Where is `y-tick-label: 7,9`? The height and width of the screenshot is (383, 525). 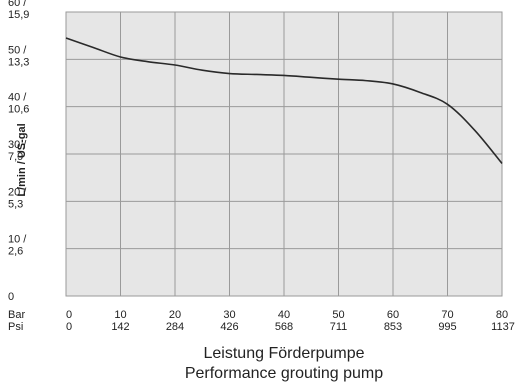
y-tick-label: 7,9 is located at coordinates (15, 157).